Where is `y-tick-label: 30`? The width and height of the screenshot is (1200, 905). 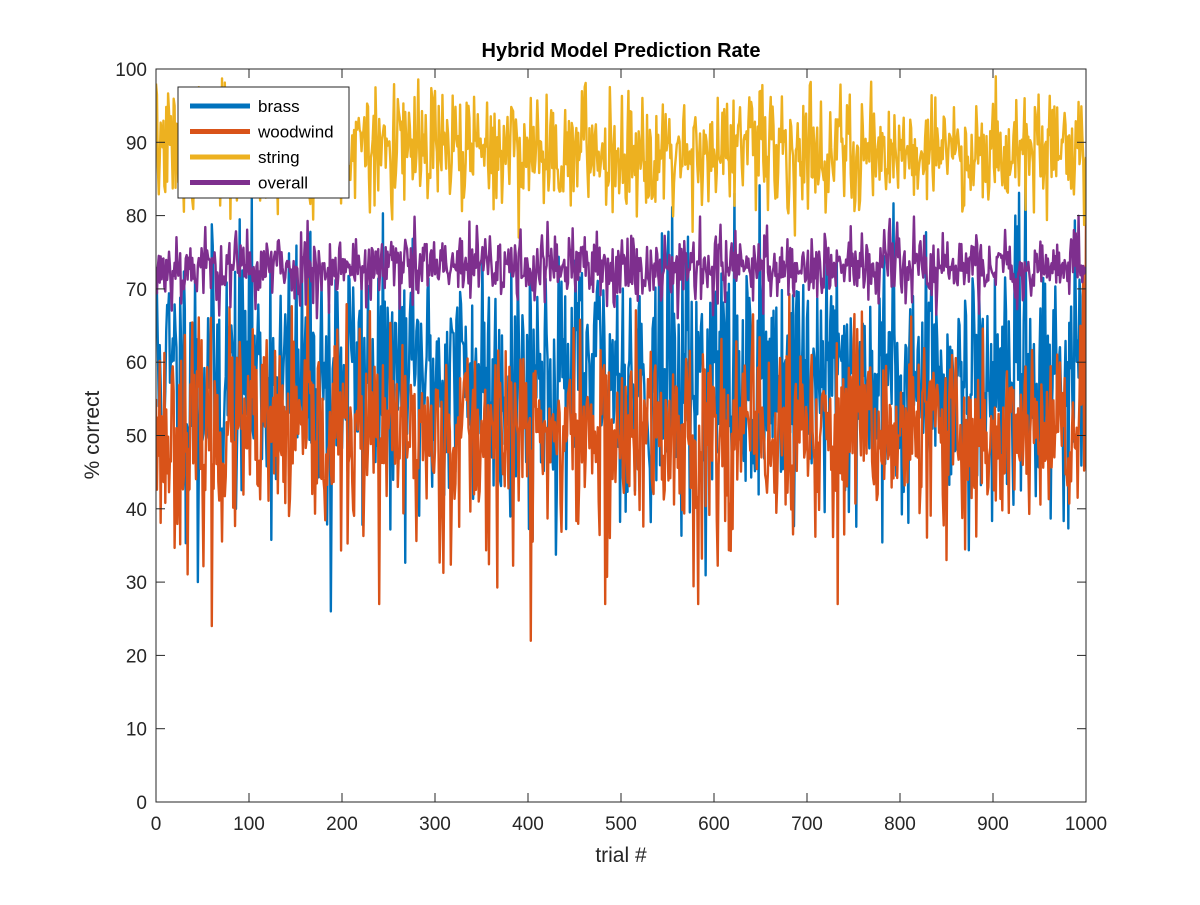 y-tick-label: 30 is located at coordinates (136, 583).